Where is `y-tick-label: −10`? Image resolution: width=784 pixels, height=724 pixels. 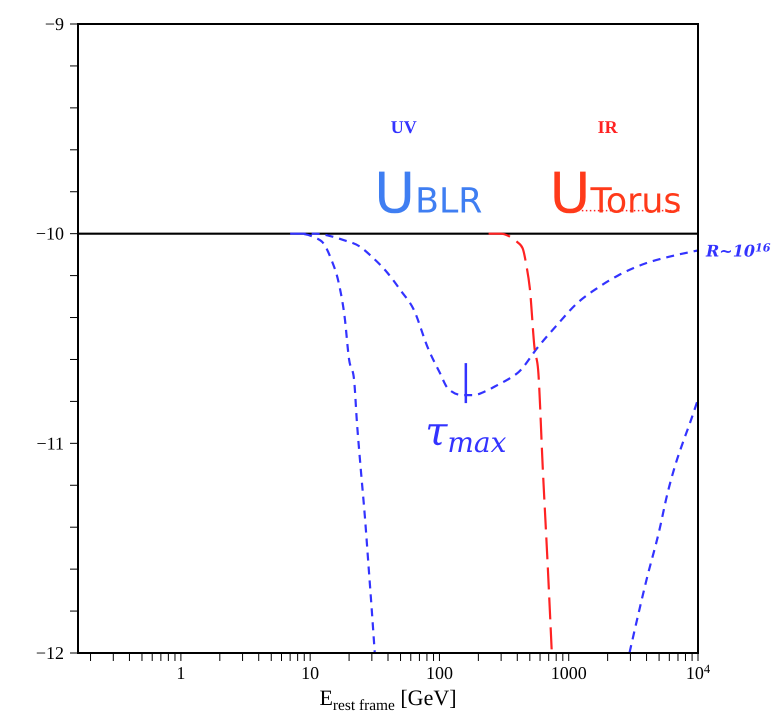
y-tick-label: −10 is located at coordinates (50, 234).